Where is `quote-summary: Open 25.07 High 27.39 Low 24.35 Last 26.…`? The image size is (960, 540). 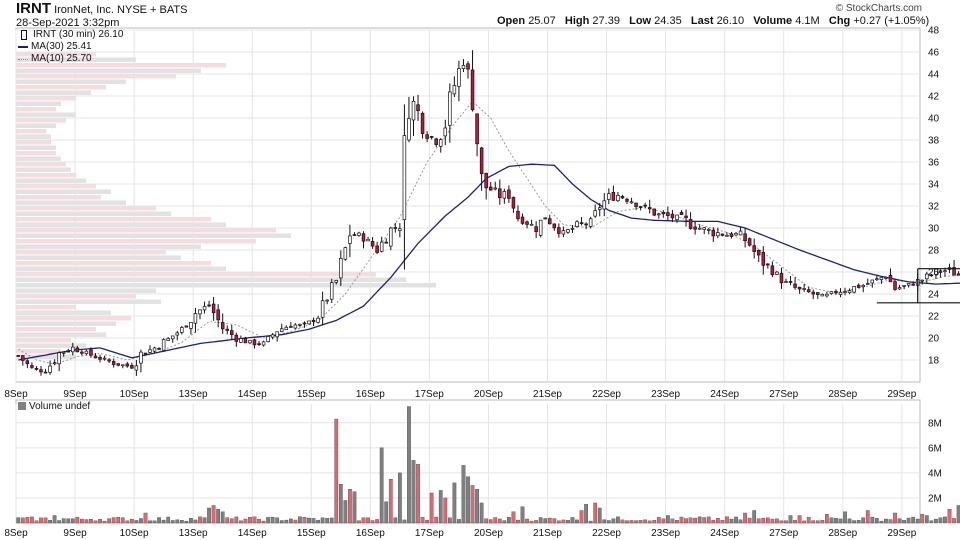
quote-summary: Open 25.07 High 27.39 Low 24.35 Last 26.… is located at coordinates (713, 21).